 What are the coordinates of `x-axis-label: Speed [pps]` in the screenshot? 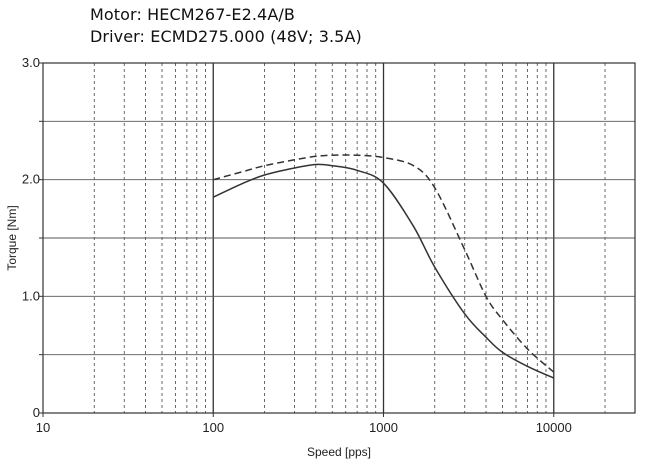 It's located at (339, 452).